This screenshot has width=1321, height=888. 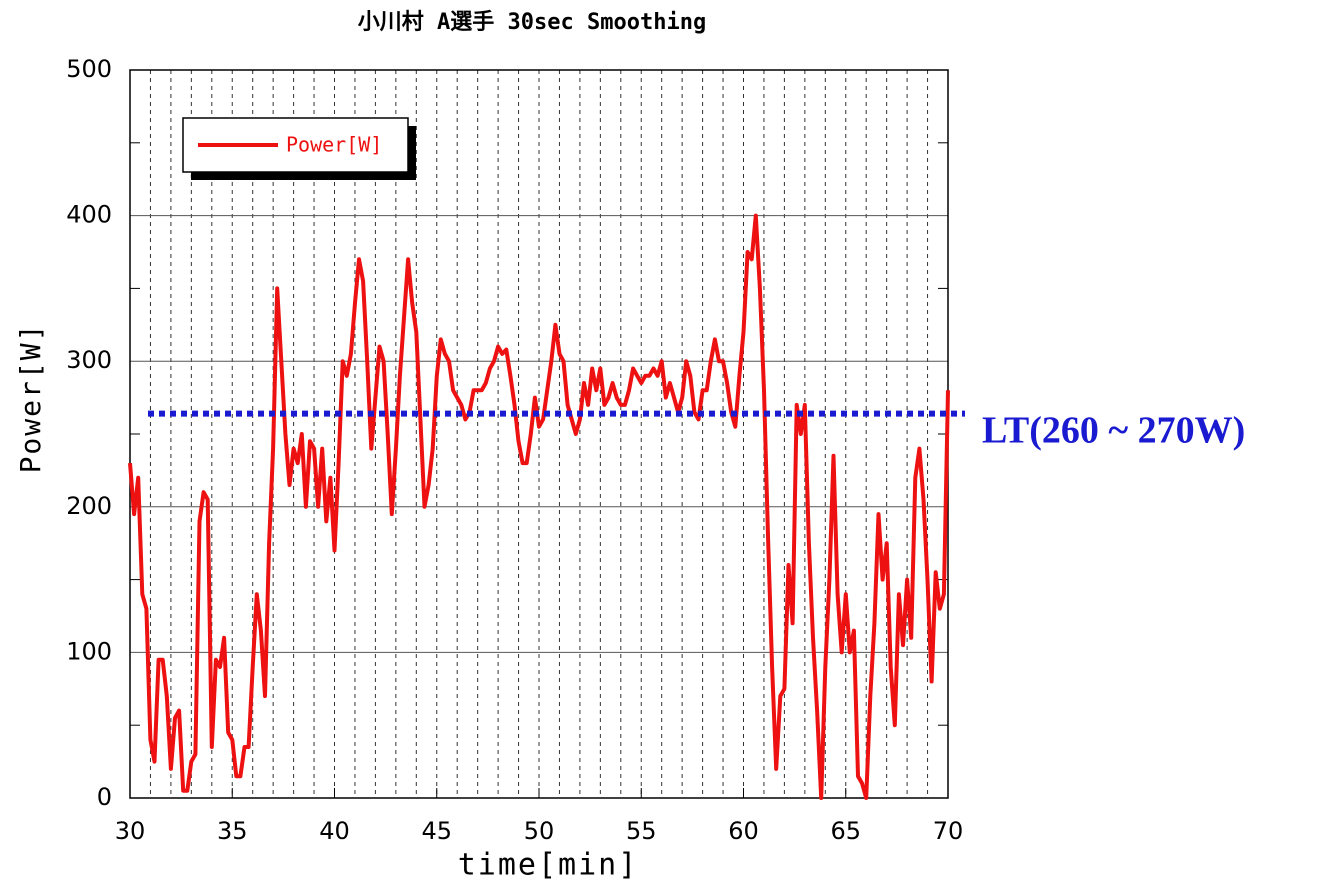 I want to click on y-tick-label: 0, so click(x=104, y=797).